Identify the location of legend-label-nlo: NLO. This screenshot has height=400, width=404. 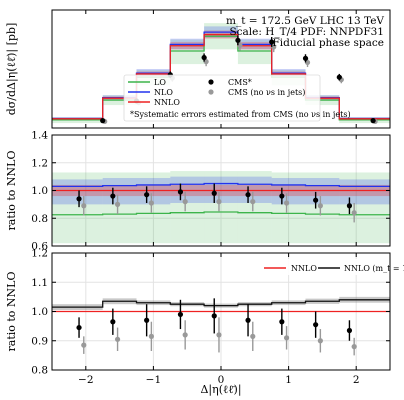
(163, 92).